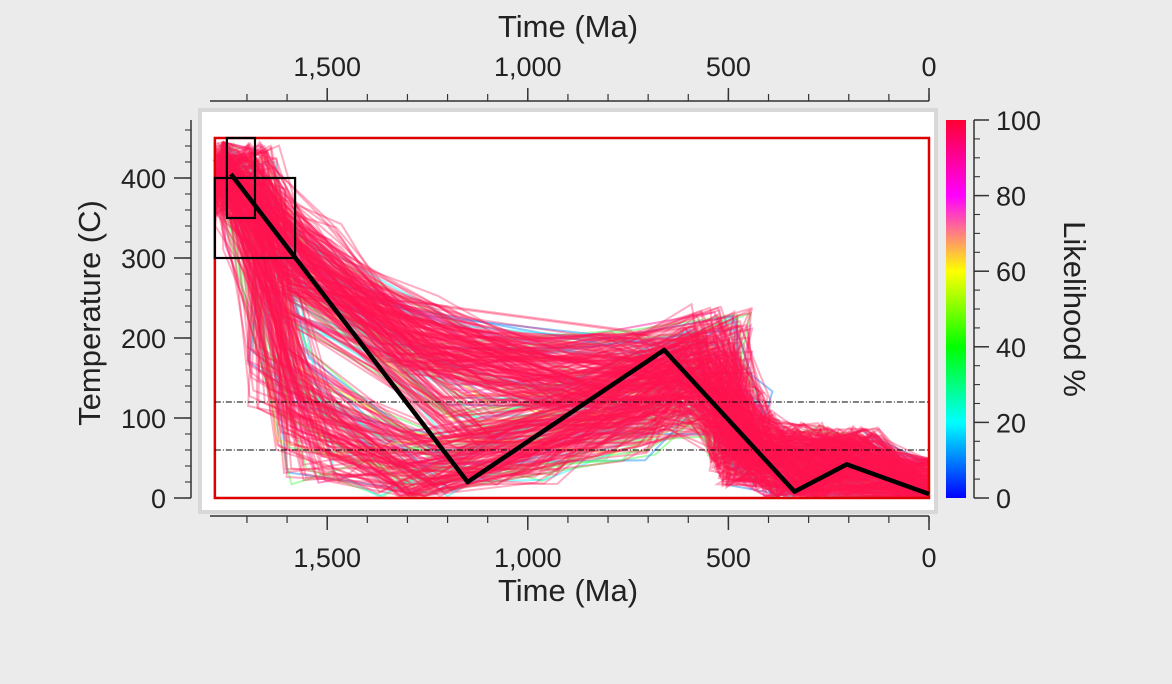 The image size is (1172, 684). I want to click on colorbar-tick-label: 80, so click(1011, 197).